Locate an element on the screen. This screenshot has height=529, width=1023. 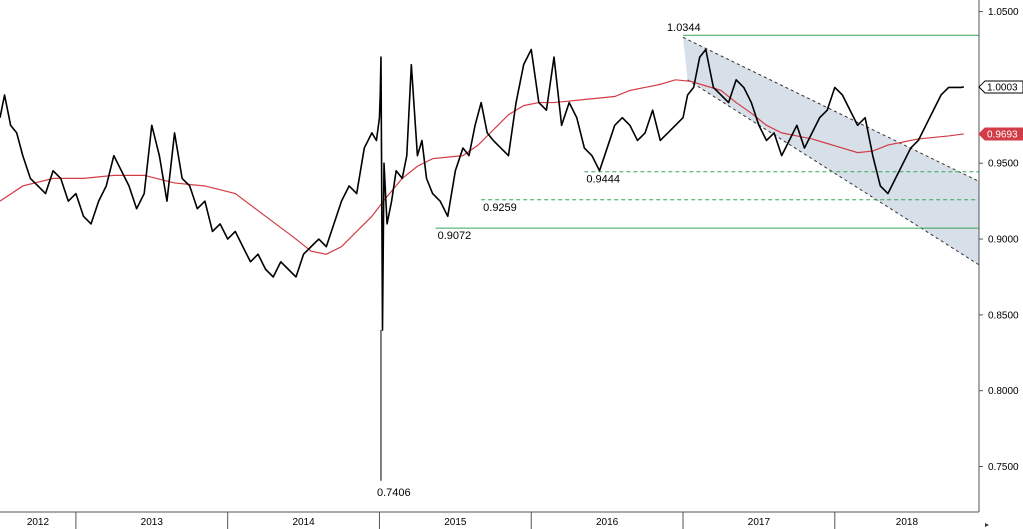
support-label-1: 0.9444 is located at coordinates (603, 180).